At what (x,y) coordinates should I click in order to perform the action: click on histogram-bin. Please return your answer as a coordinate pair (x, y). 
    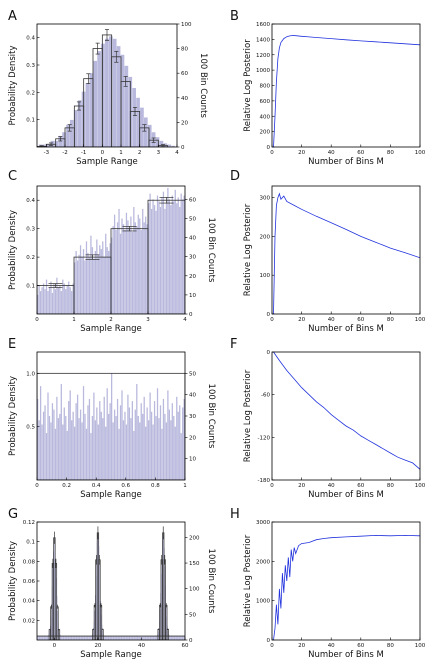
    Looking at the image, I should click on (111, 426).